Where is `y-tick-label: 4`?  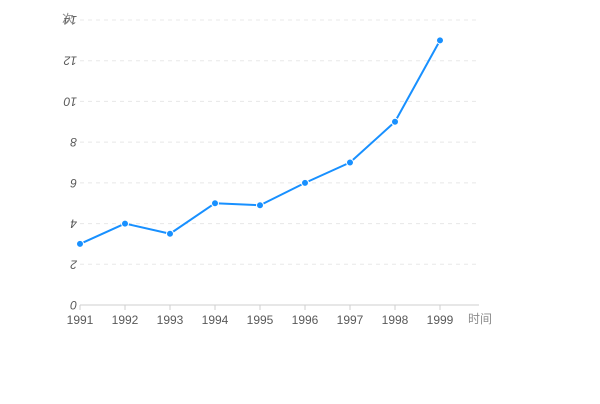
y-tick-label: 4 is located at coordinates (73, 224).